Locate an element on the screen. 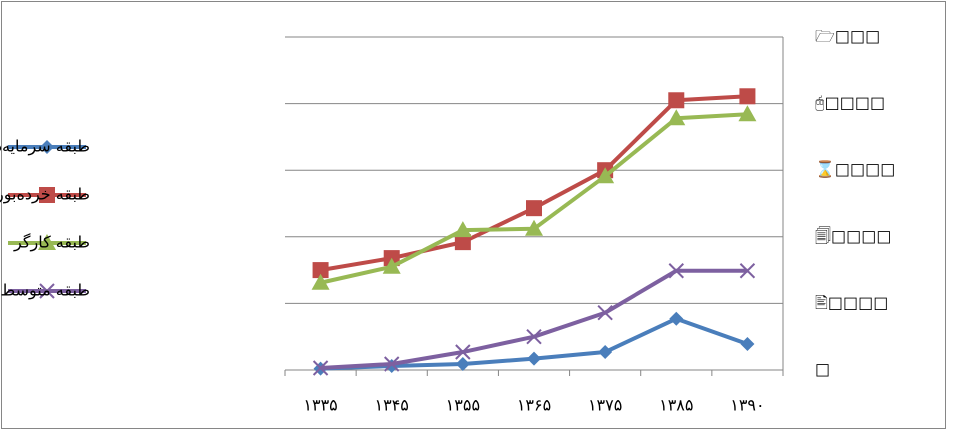 The width and height of the screenshot is (955, 431). legend-label: طبقه متوسط is located at coordinates (45, 291).